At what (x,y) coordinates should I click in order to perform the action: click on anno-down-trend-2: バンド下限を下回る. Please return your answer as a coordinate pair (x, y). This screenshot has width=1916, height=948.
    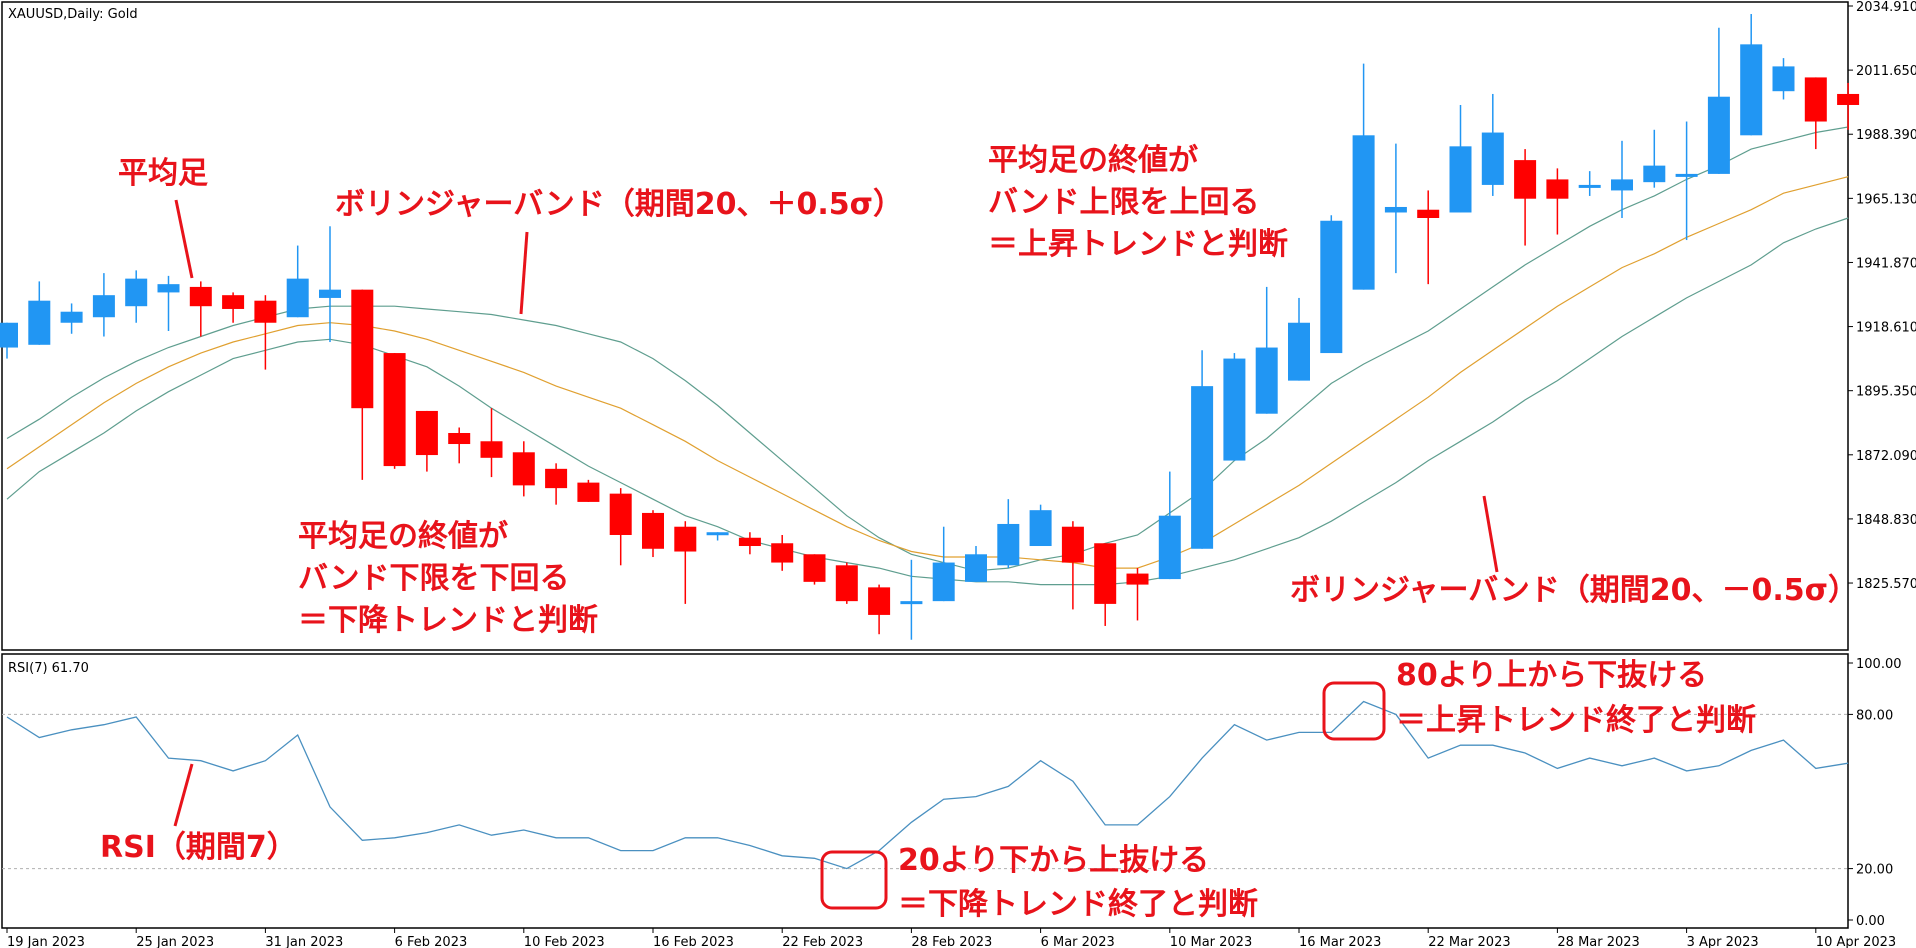
    Looking at the image, I should click on (434, 578).